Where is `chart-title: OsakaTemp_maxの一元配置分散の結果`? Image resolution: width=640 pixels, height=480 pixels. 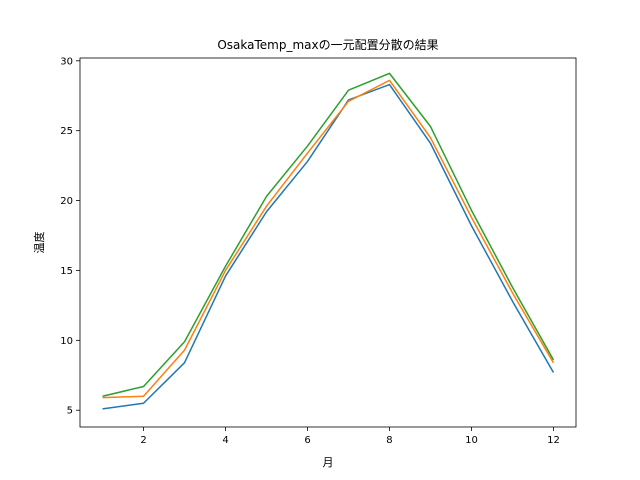
chart-title: OsakaTemp_maxの一元配置分散の結果 is located at coordinates (327, 44).